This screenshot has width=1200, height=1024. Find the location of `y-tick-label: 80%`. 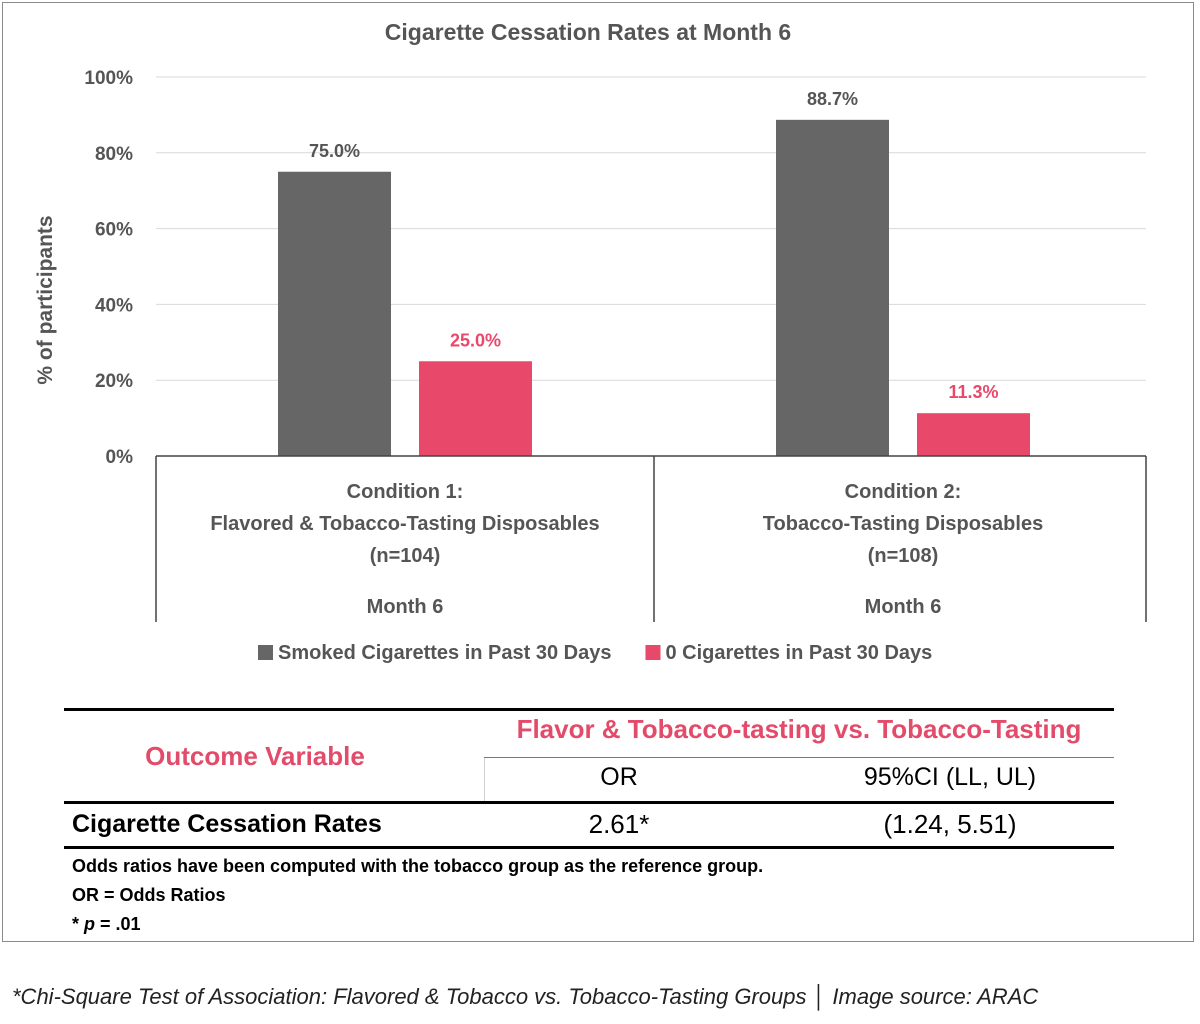

y-tick-label: 80% is located at coordinates (114, 154).